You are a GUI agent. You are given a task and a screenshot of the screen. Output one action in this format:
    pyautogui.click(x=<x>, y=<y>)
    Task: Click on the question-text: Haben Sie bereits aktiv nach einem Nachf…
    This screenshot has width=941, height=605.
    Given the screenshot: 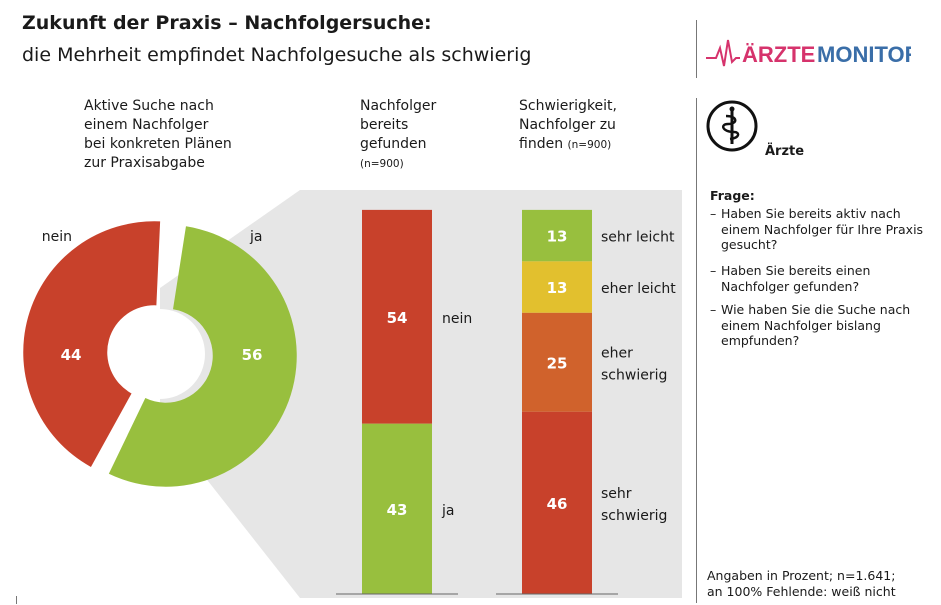 What is the action you would take?
    pyautogui.click(x=822, y=229)
    